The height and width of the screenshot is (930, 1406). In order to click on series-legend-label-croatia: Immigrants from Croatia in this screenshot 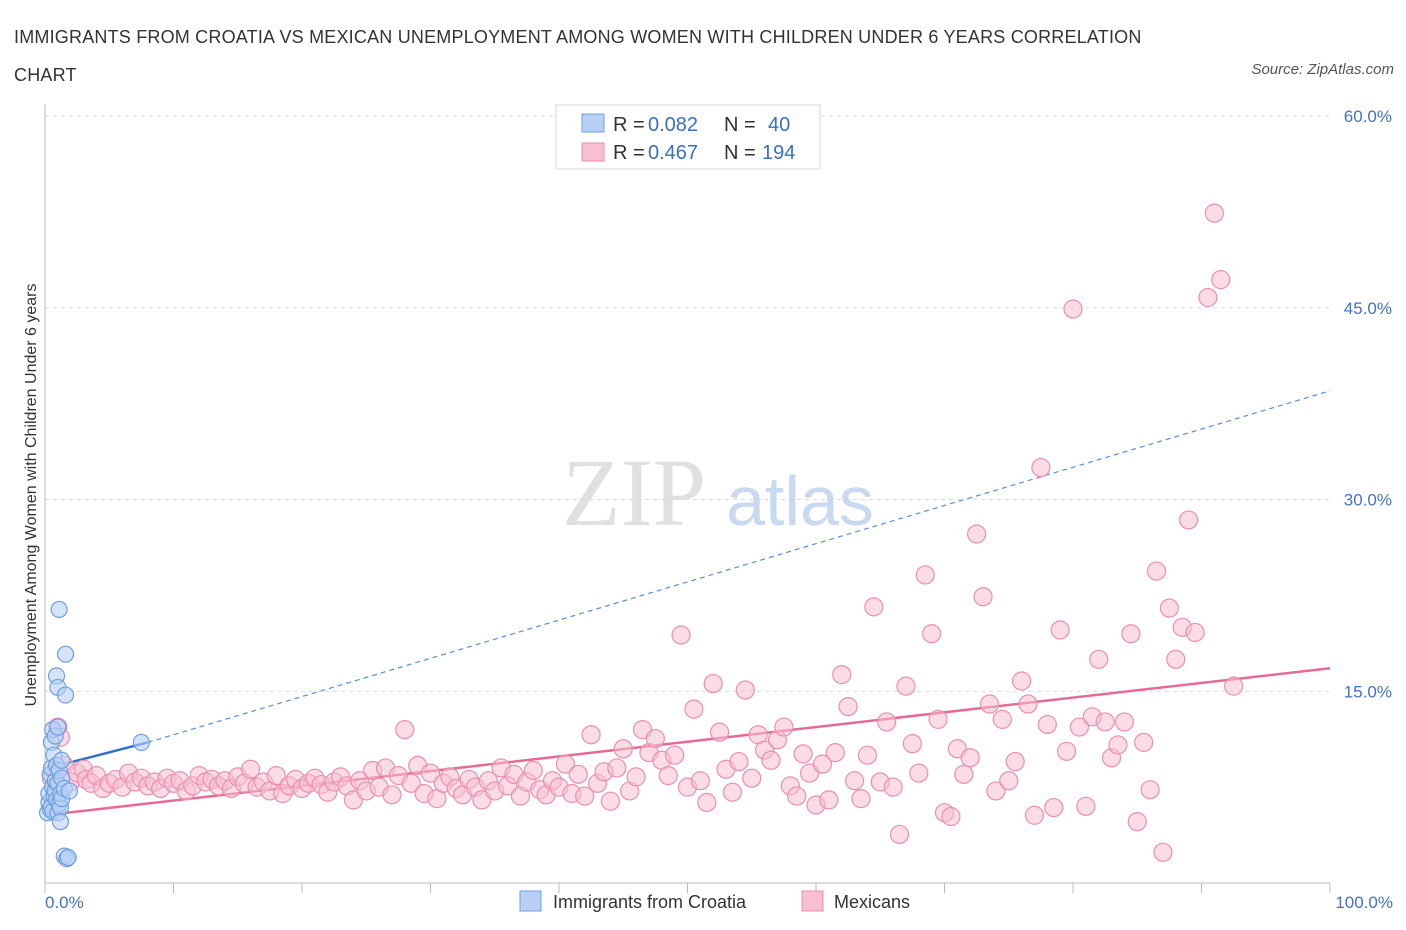, I will do `click(650, 902)`.